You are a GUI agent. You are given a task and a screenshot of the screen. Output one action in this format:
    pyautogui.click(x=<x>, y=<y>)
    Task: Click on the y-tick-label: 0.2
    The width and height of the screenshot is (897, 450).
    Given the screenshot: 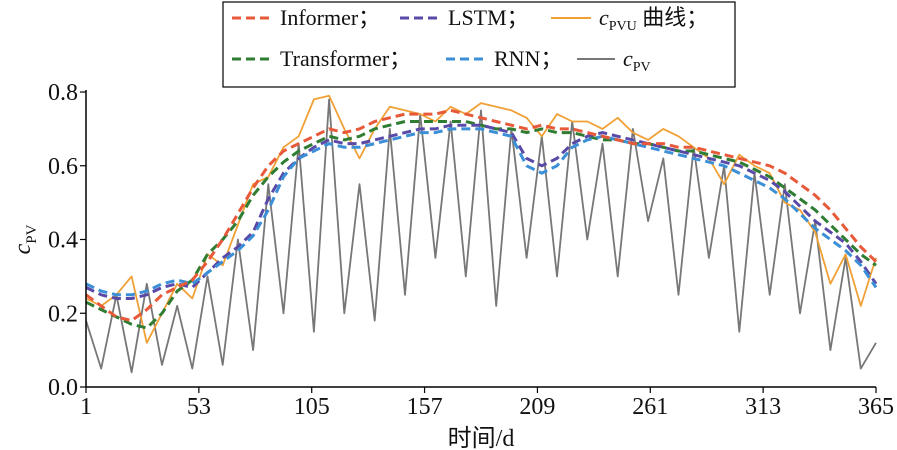 What is the action you would take?
    pyautogui.click(x=63, y=314)
    